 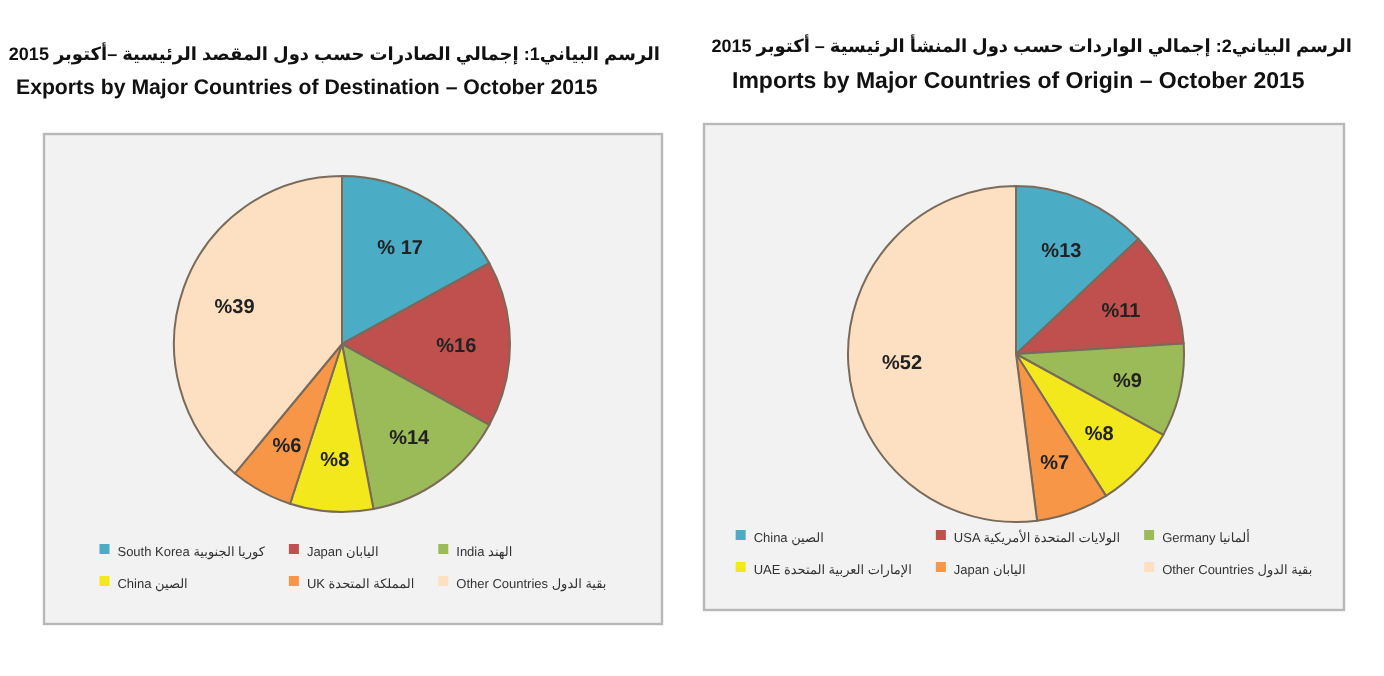 What do you see at coordinates (287, 447) in the screenshot?
I see `data-label: %6` at bounding box center [287, 447].